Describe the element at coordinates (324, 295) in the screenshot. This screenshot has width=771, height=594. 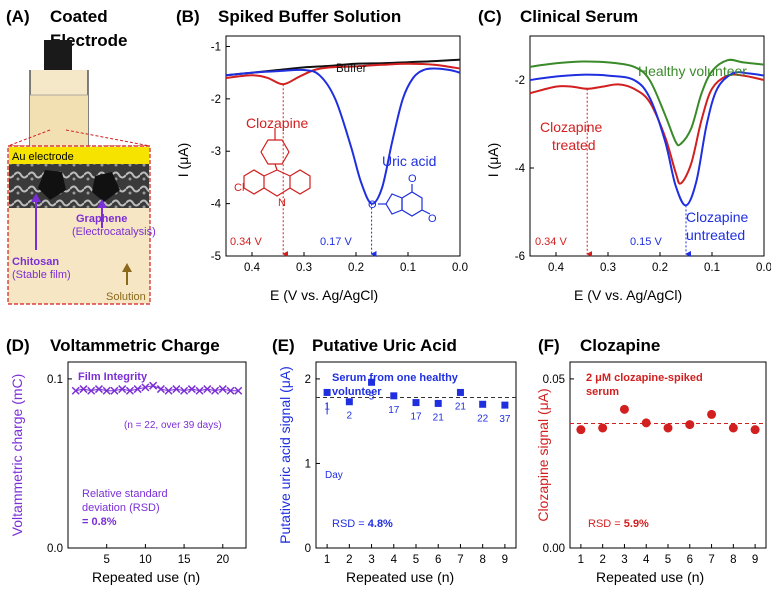
I see `panel-b-xlabel: E (V vs. Ag/AgCl)` at that location.